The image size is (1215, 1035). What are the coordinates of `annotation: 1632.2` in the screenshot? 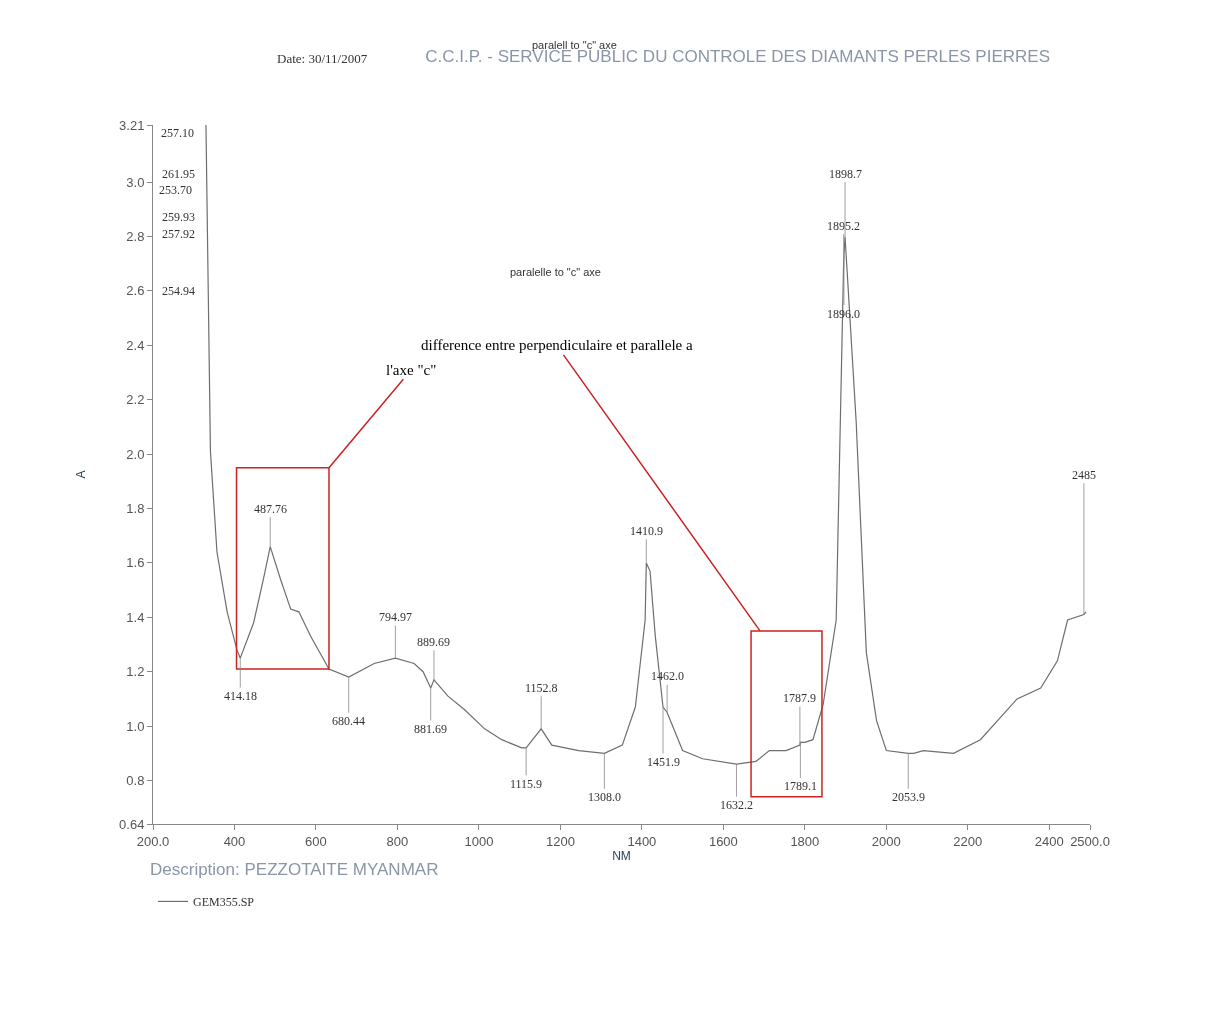 It's located at (736, 805).